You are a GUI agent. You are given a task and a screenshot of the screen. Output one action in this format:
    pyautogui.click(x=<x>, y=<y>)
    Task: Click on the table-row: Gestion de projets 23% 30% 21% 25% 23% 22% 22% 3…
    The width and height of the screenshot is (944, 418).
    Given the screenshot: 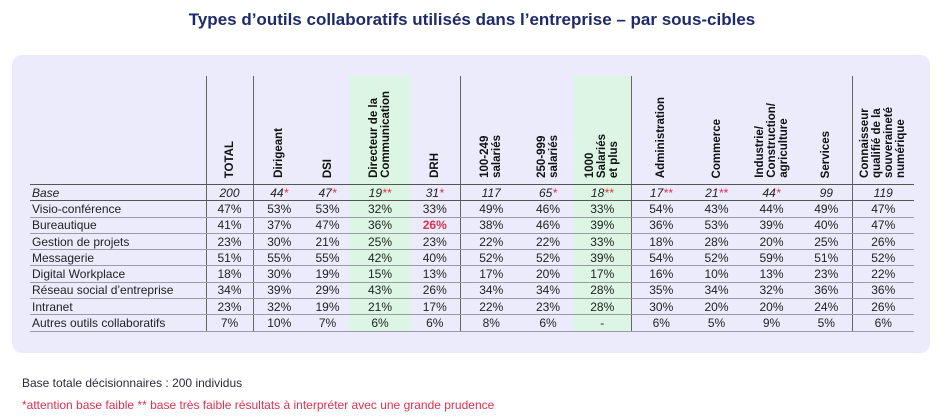 What is the action you would take?
    pyautogui.click(x=472, y=242)
    